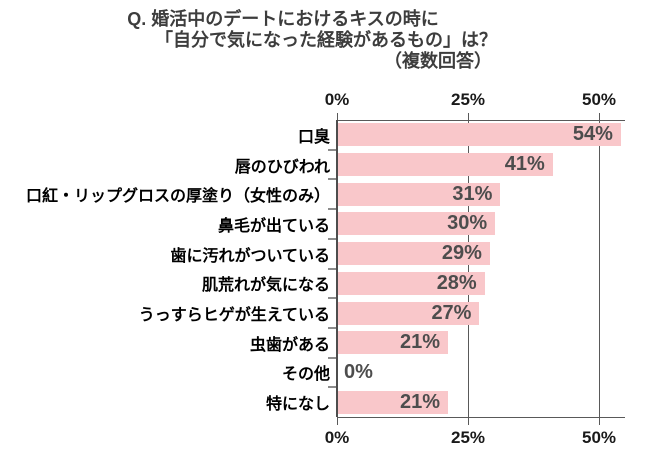 The width and height of the screenshot is (650, 469). I want to click on bar-value-label: 27%, so click(451, 312).